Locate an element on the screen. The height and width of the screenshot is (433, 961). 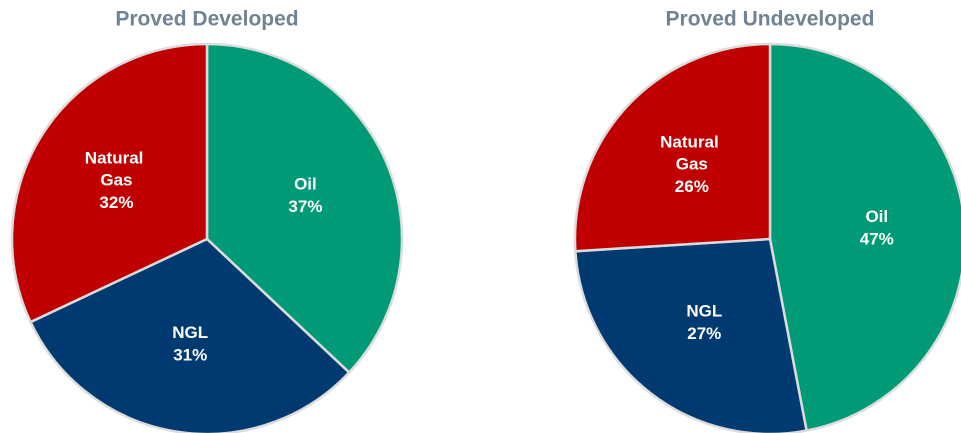
slice-value-label: 37% is located at coordinates (305, 206).